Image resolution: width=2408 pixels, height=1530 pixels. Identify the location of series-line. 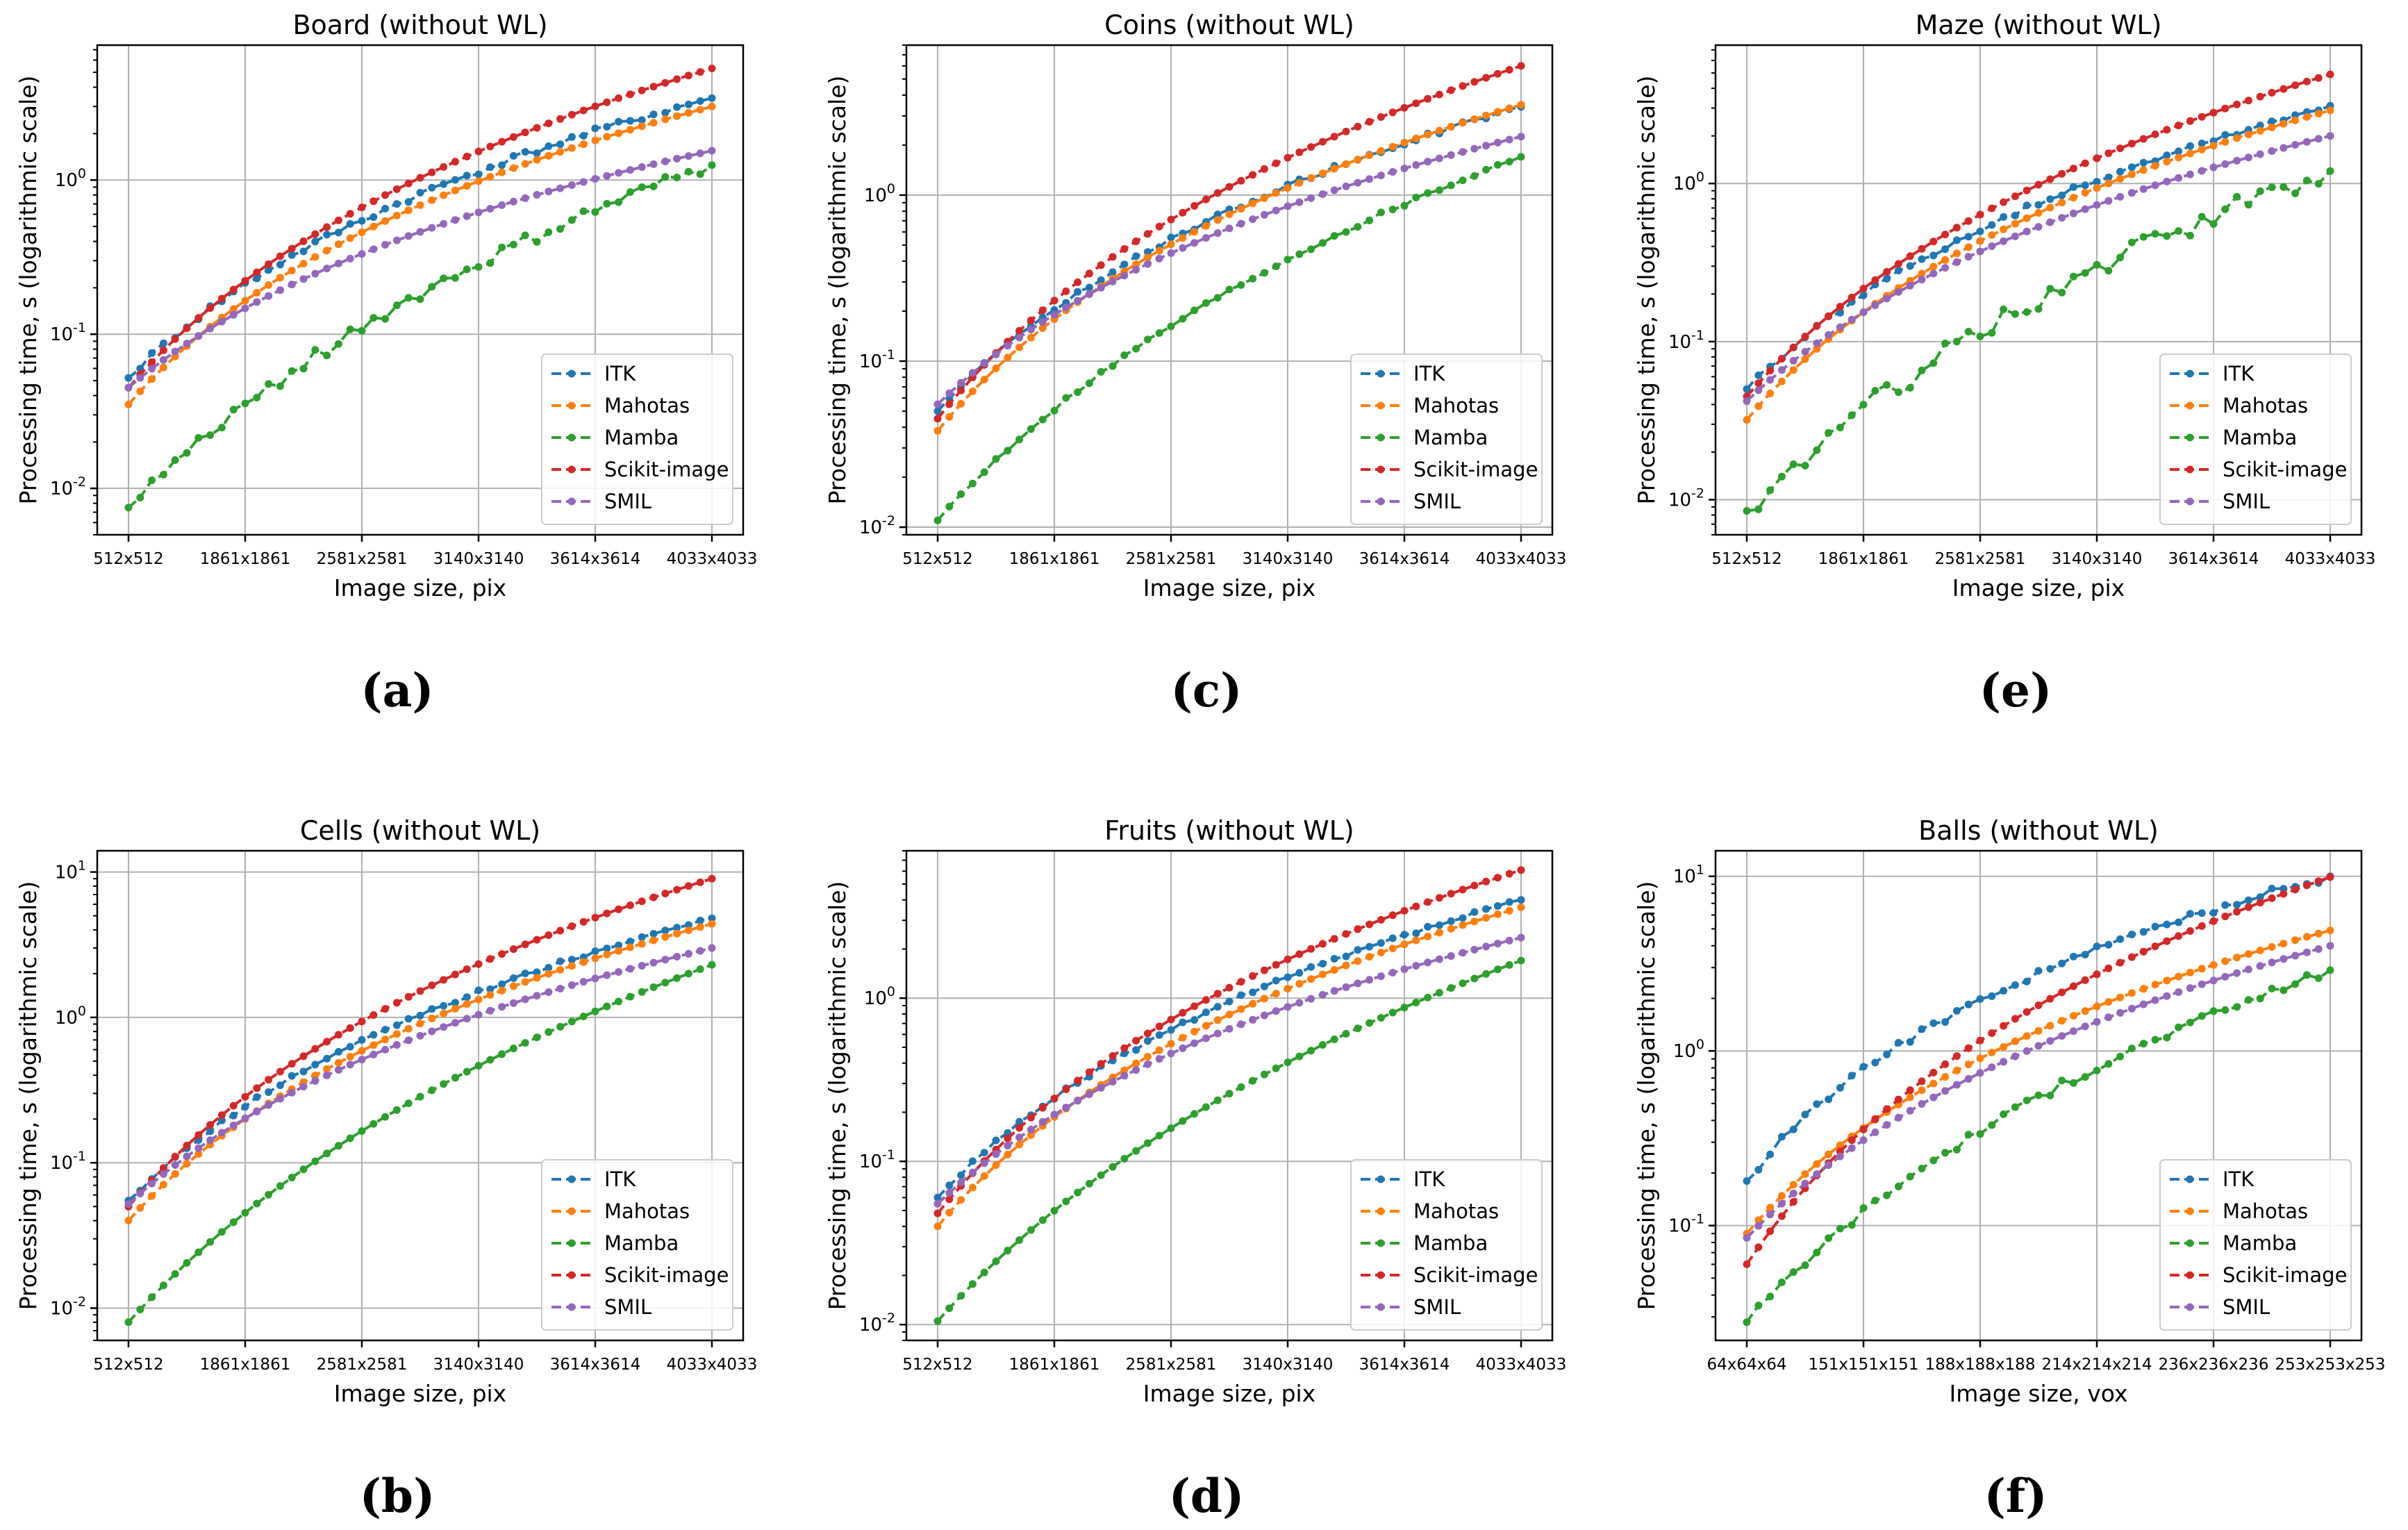
(420, 1059).